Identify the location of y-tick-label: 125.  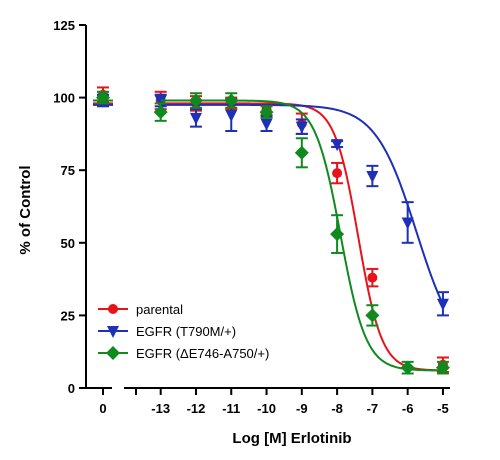
(64, 25).